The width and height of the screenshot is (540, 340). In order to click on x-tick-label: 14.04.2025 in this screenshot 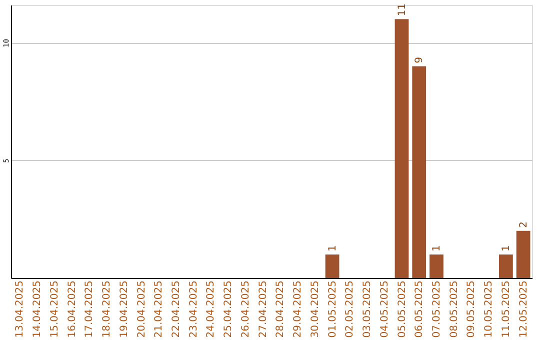, I will do `click(38, 309)`.